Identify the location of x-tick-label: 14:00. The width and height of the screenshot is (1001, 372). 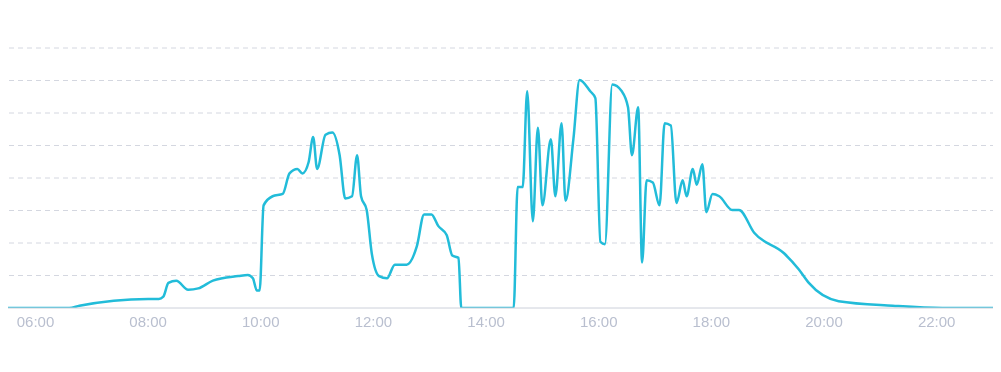
(486, 321).